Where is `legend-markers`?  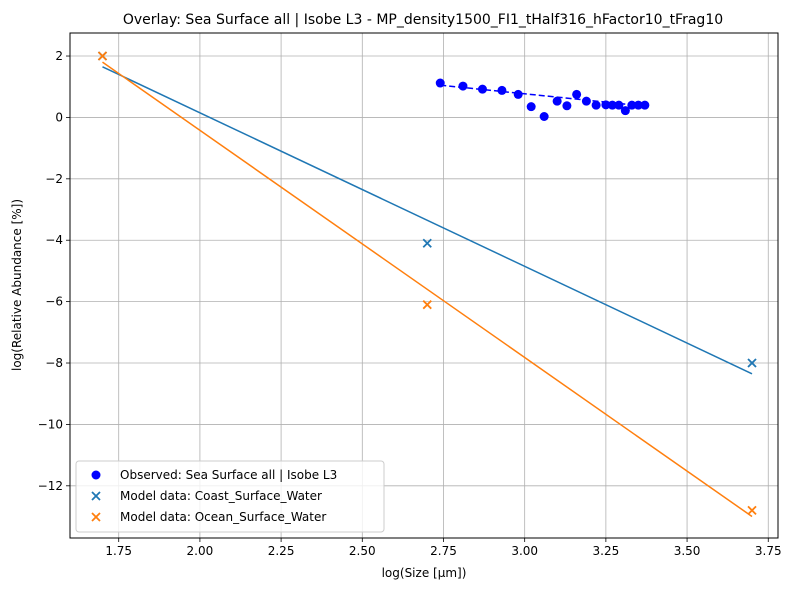
legend-markers is located at coordinates (96, 496).